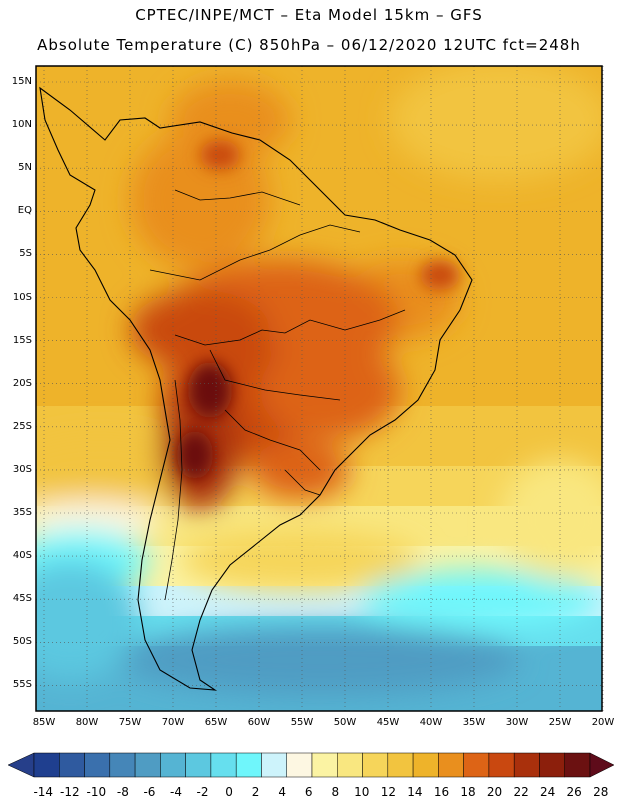 This screenshot has width=618, height=800. I want to click on lat-tick-label: 30S, so click(22, 469).